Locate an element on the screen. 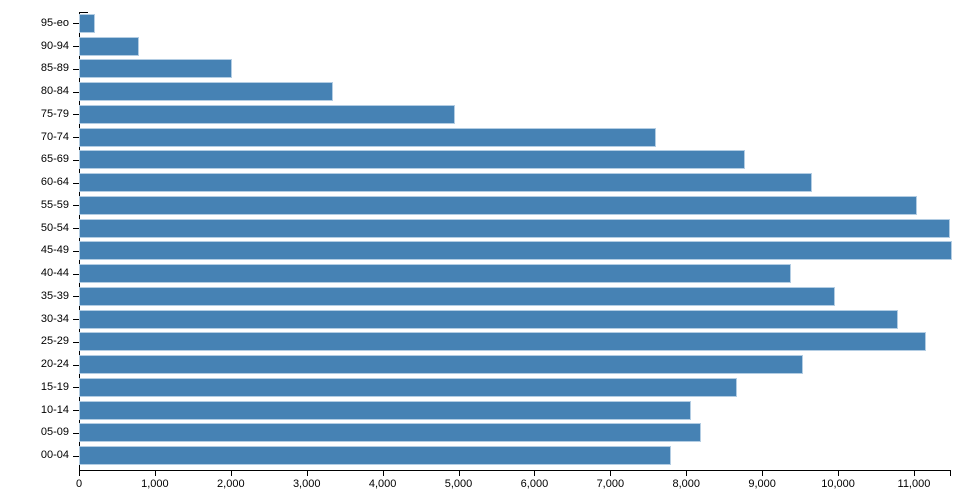  y-tick-label: 90-94 is located at coordinates (54, 45).